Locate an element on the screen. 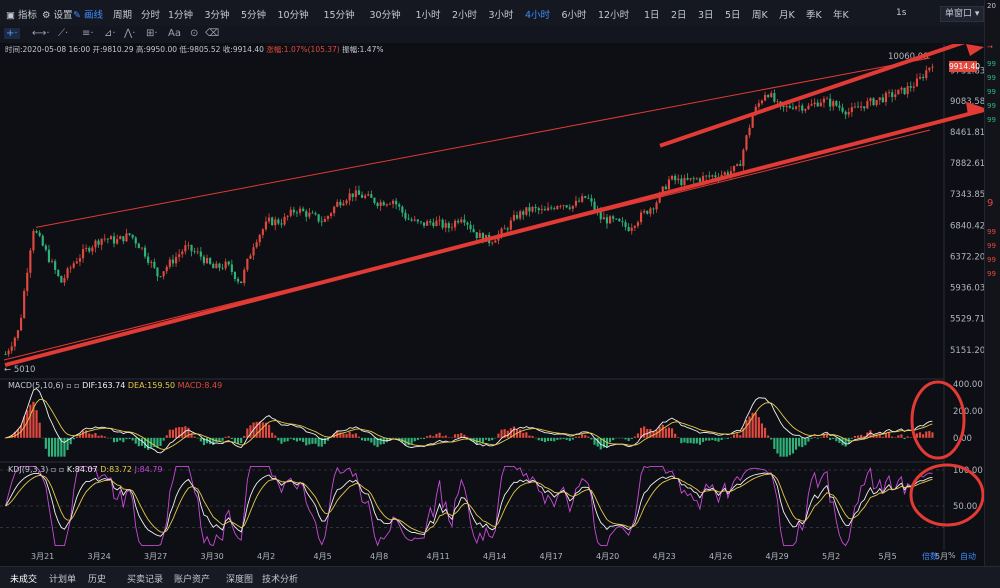 The height and width of the screenshot is (588, 1000). text-tool-icon: Aa is located at coordinates (174, 33).